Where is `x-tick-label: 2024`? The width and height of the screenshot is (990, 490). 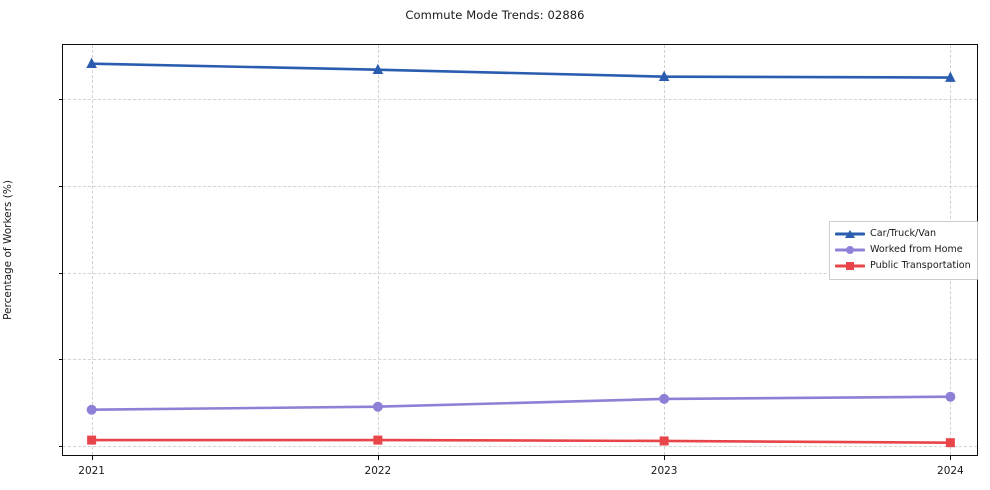
x-tick-label: 2024 is located at coordinates (950, 471).